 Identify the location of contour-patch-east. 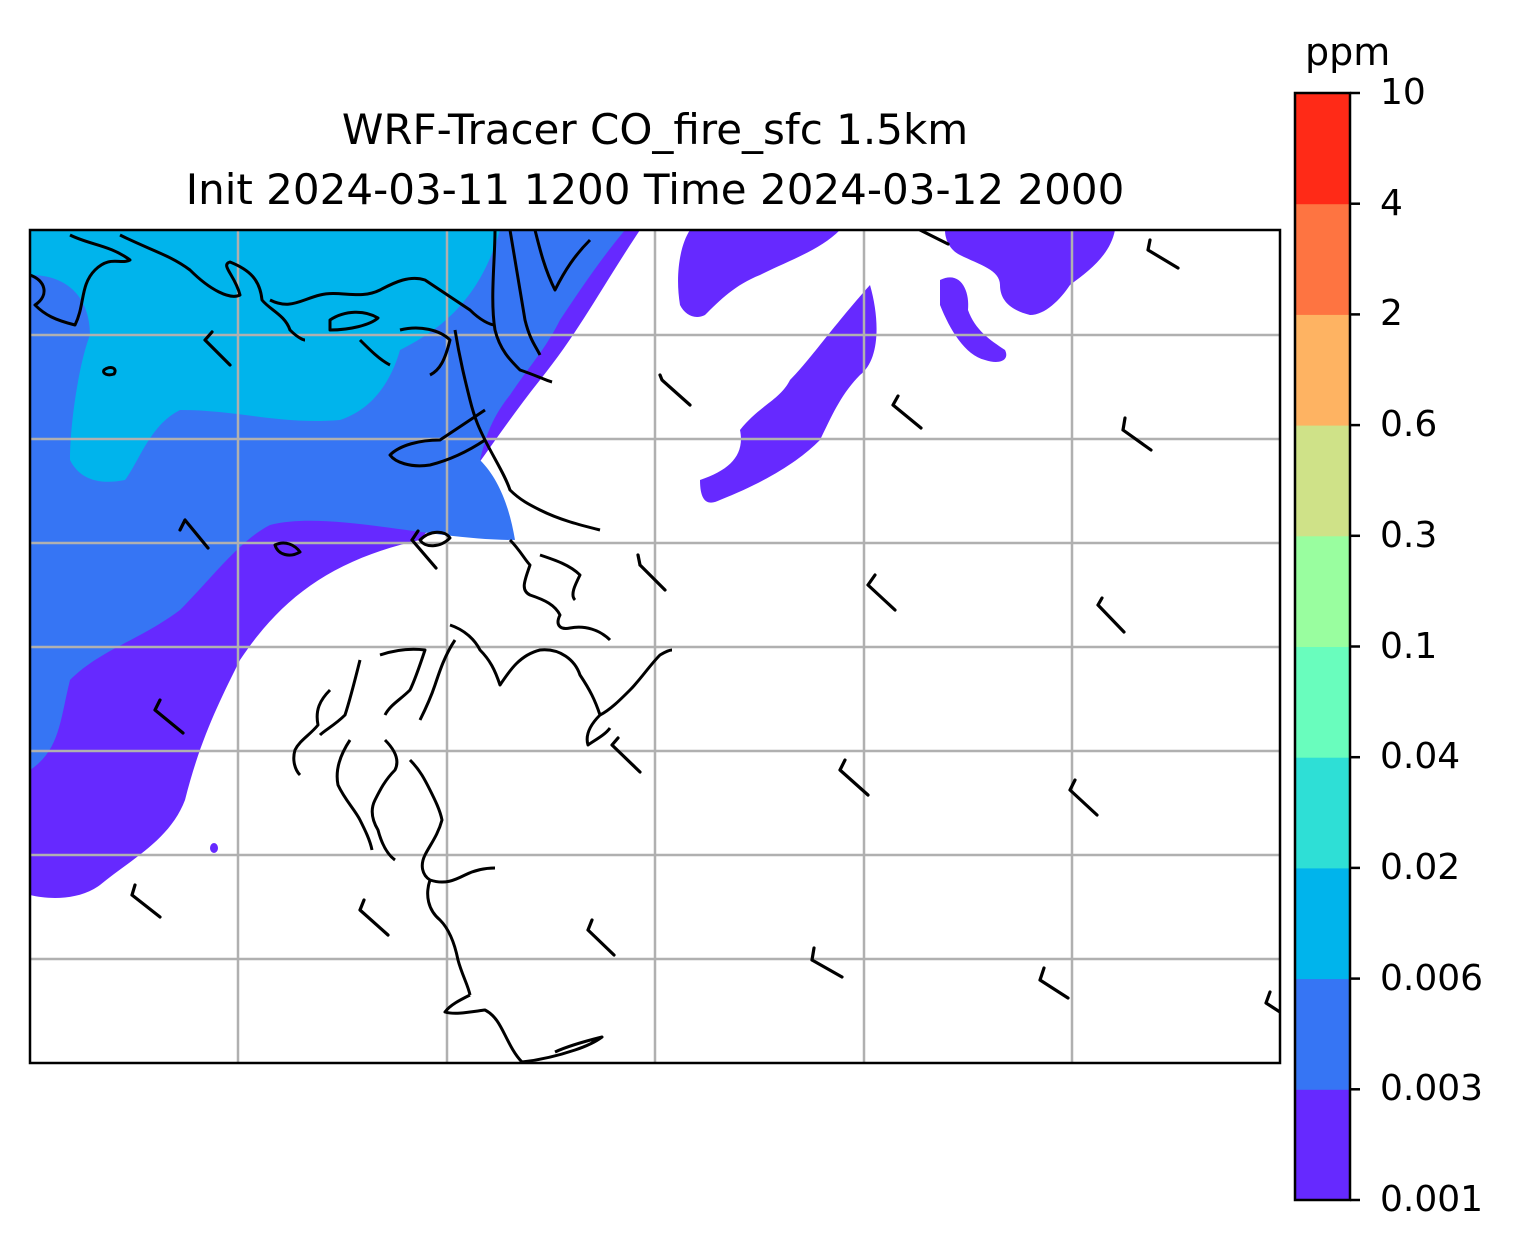
(788, 394).